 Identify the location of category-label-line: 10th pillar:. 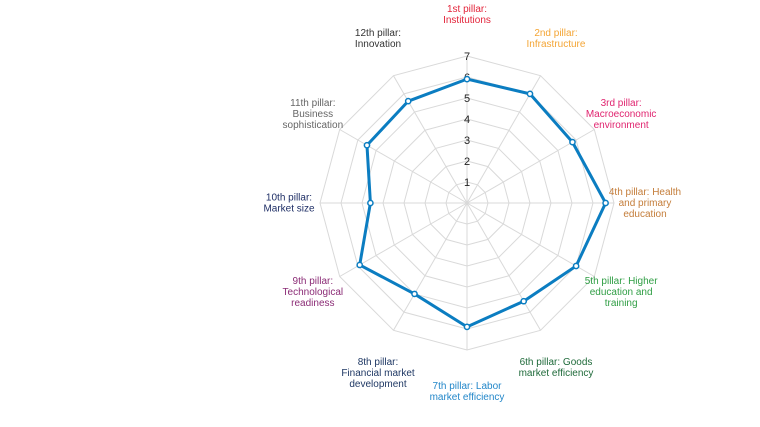
(289, 198).